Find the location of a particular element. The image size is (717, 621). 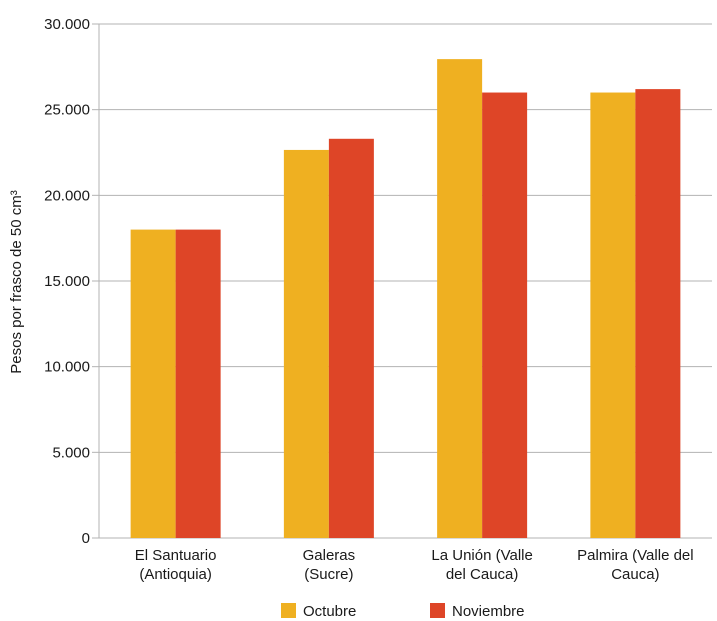

legend-label-noviembre: Noviembre is located at coordinates (488, 611).